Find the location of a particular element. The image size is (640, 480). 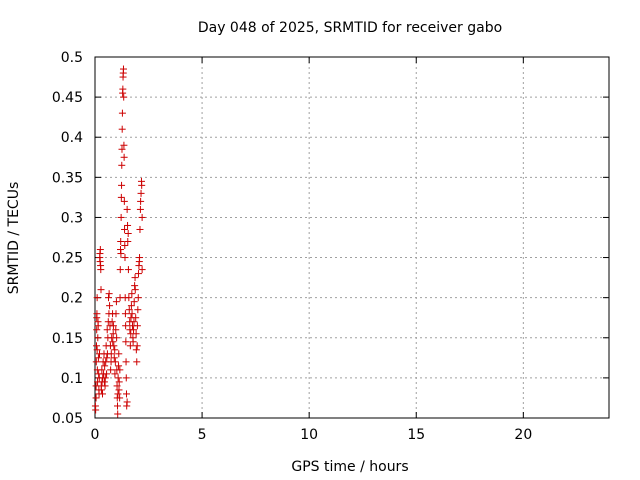

y-tick-label: 0.5 is located at coordinates (72, 58).